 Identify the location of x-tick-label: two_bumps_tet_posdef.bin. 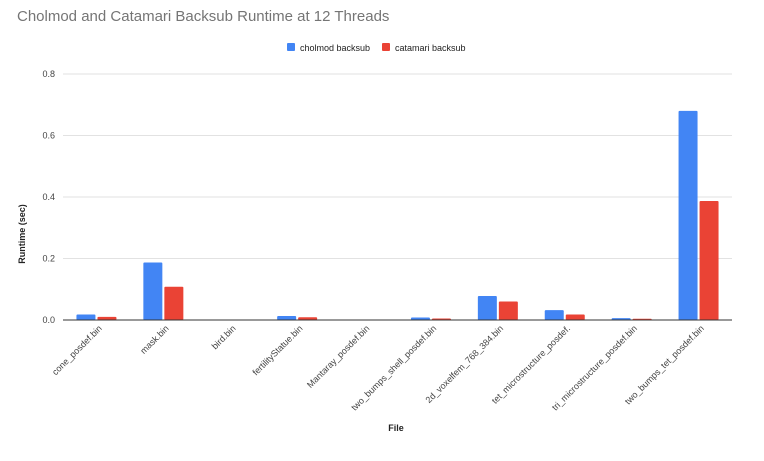
(664, 364).